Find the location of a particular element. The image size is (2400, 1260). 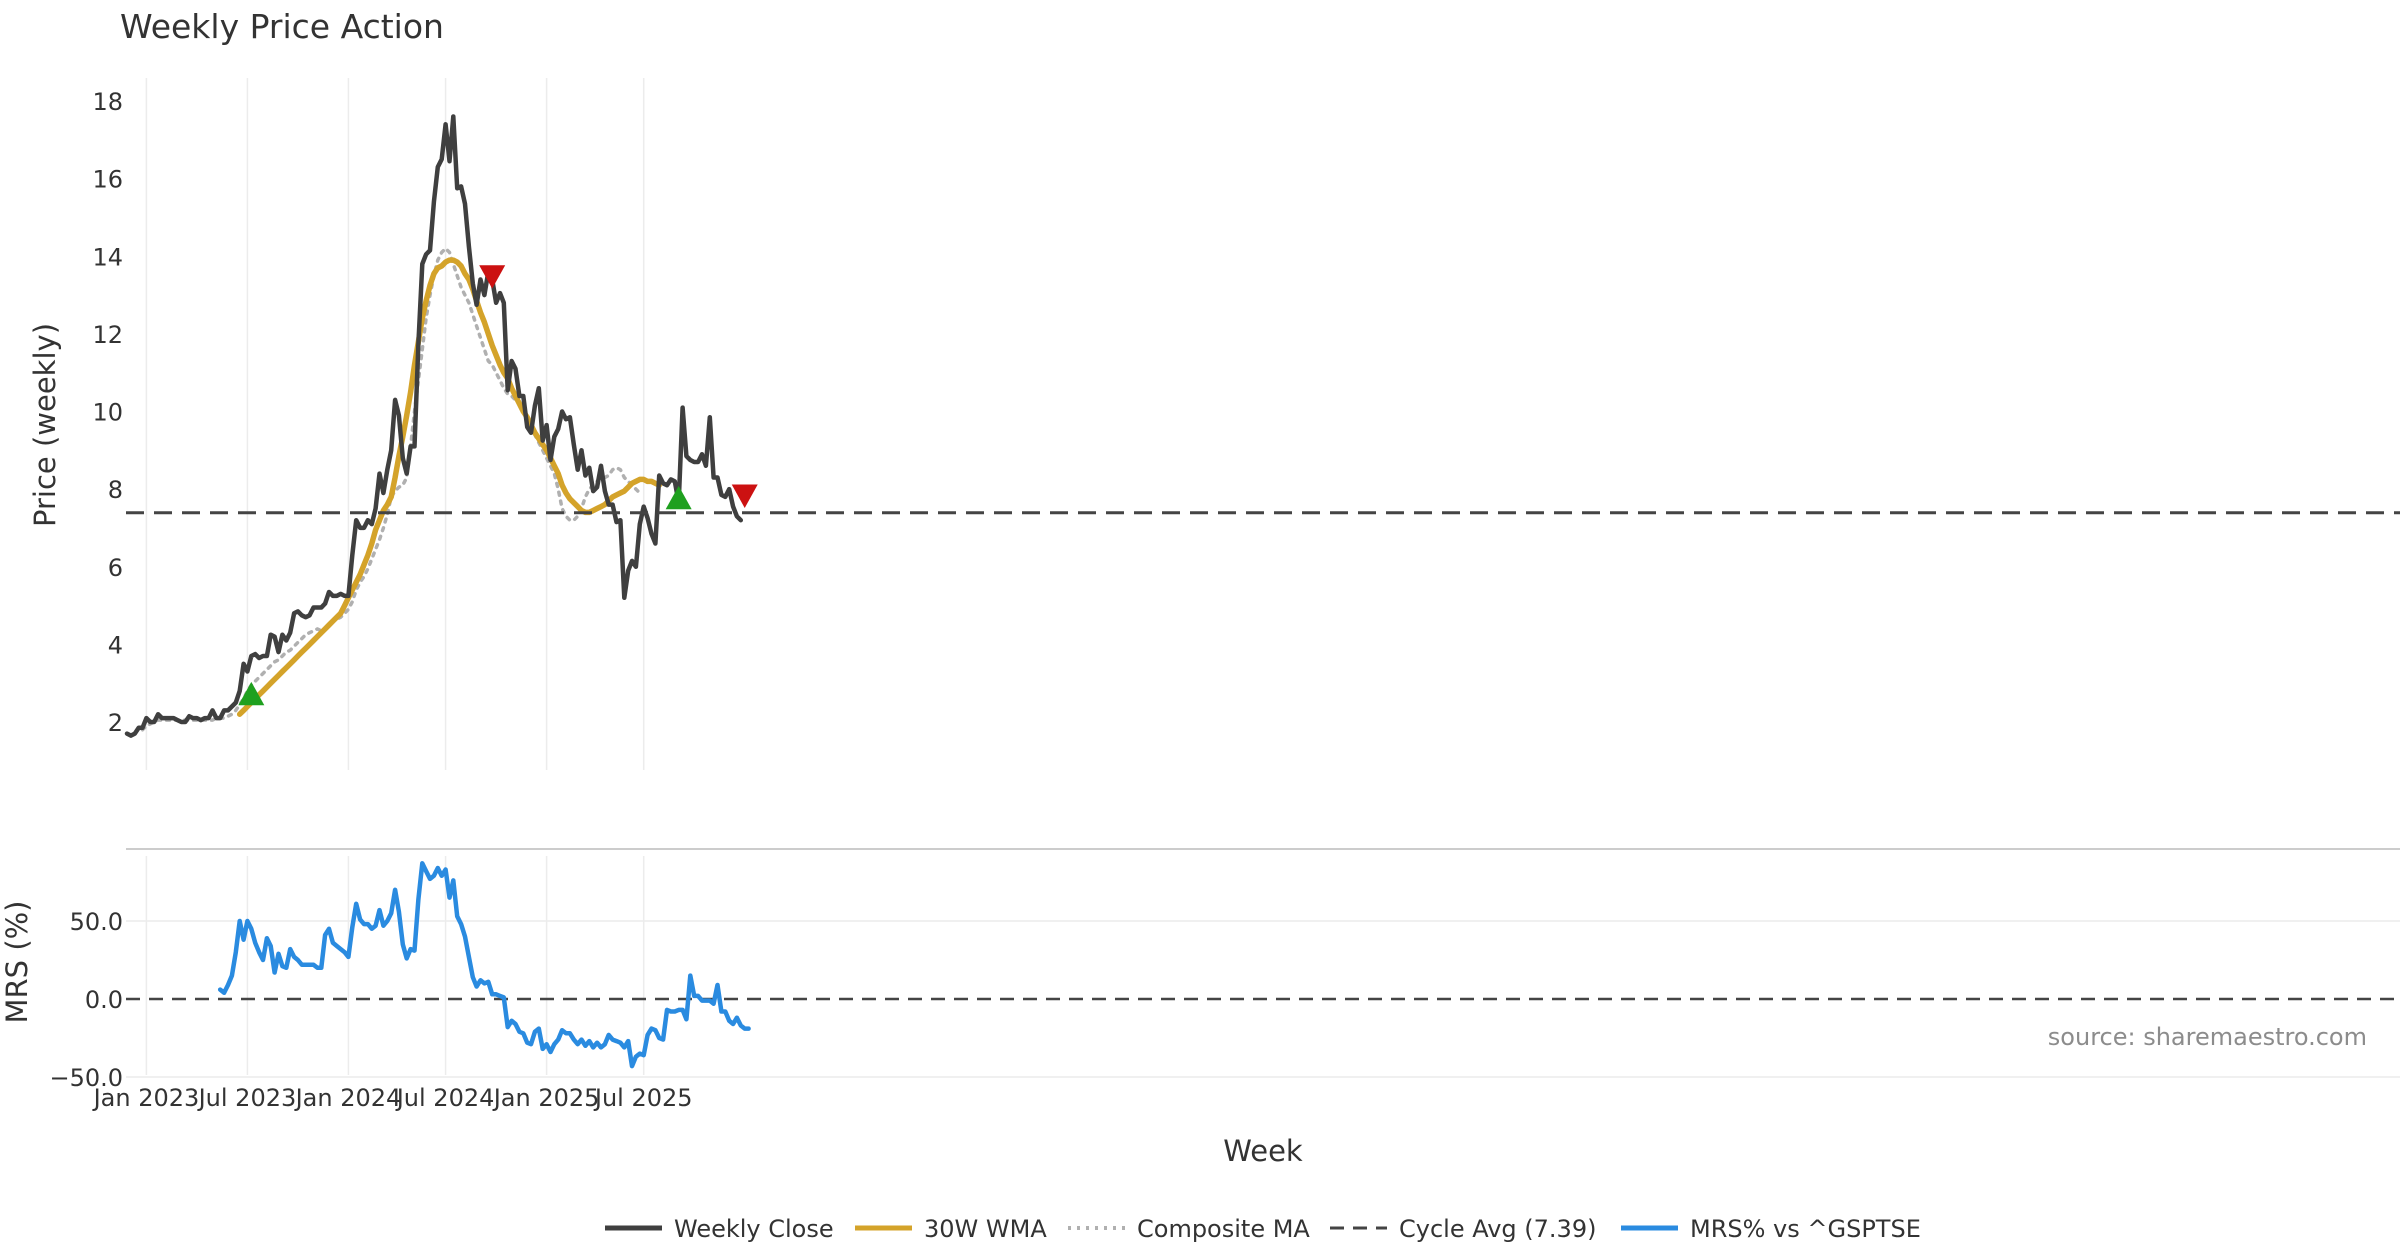

mrs-y-tick-label: 50.0 is located at coordinates (96, 922).